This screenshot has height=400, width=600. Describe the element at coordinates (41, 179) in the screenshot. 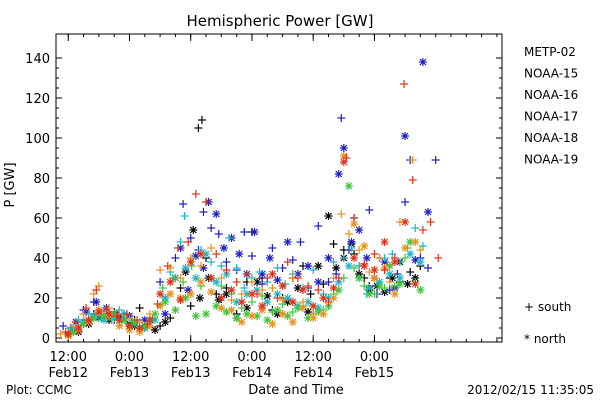

I see `y-tick-label: 80` at that location.